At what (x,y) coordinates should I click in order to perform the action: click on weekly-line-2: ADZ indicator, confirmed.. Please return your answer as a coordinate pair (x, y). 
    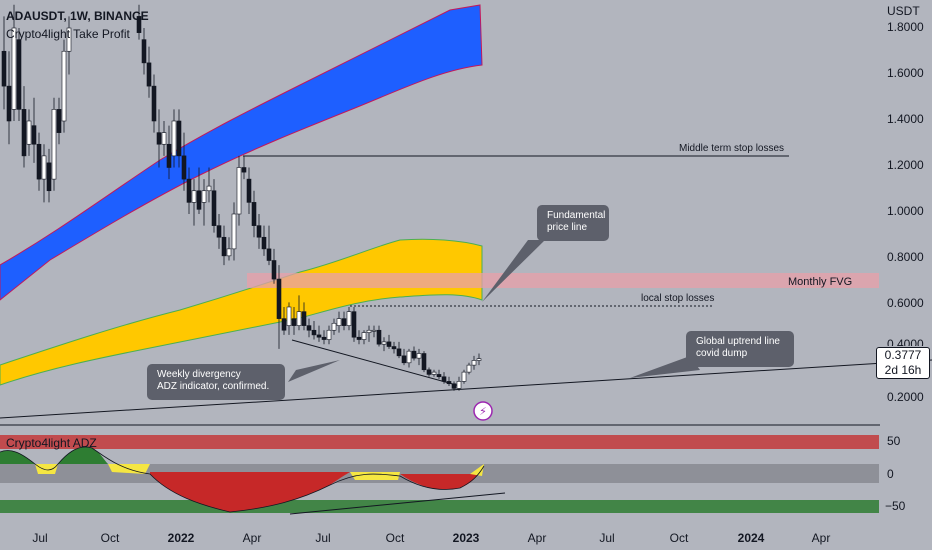
    Looking at the image, I should click on (213, 386).